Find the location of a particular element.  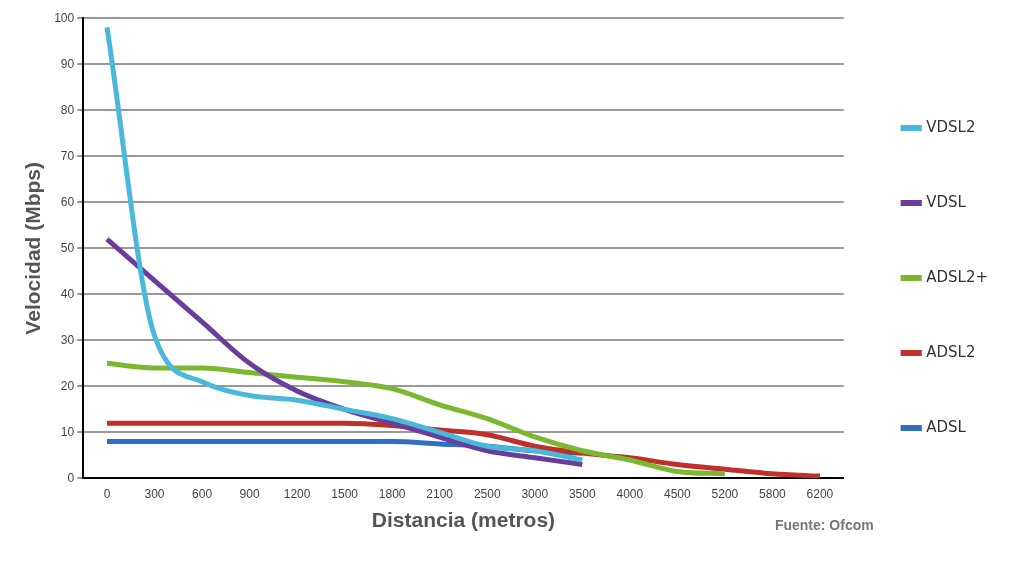

y-tick-label: 50 is located at coordinates (67, 247).